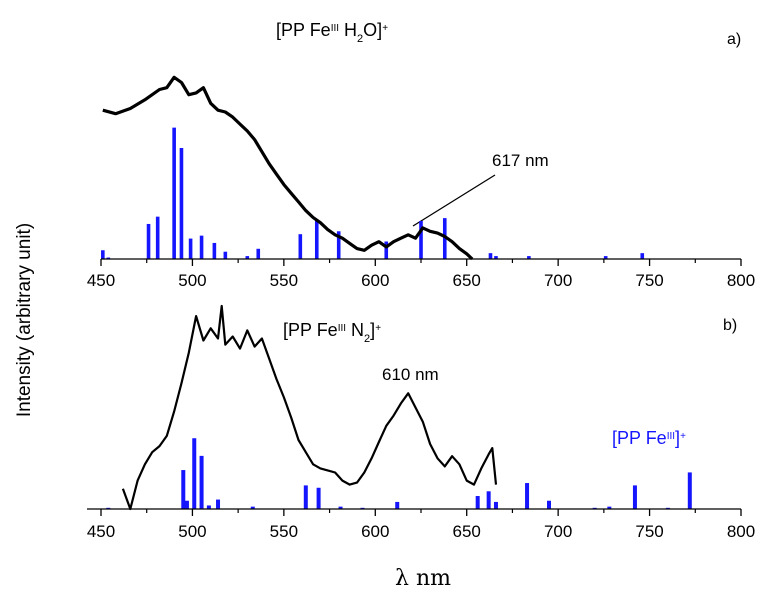 Image resolution: width=766 pixels, height=594 pixels. What do you see at coordinates (734, 39) in the screenshot?
I see `panel-a-letter: a)` at bounding box center [734, 39].